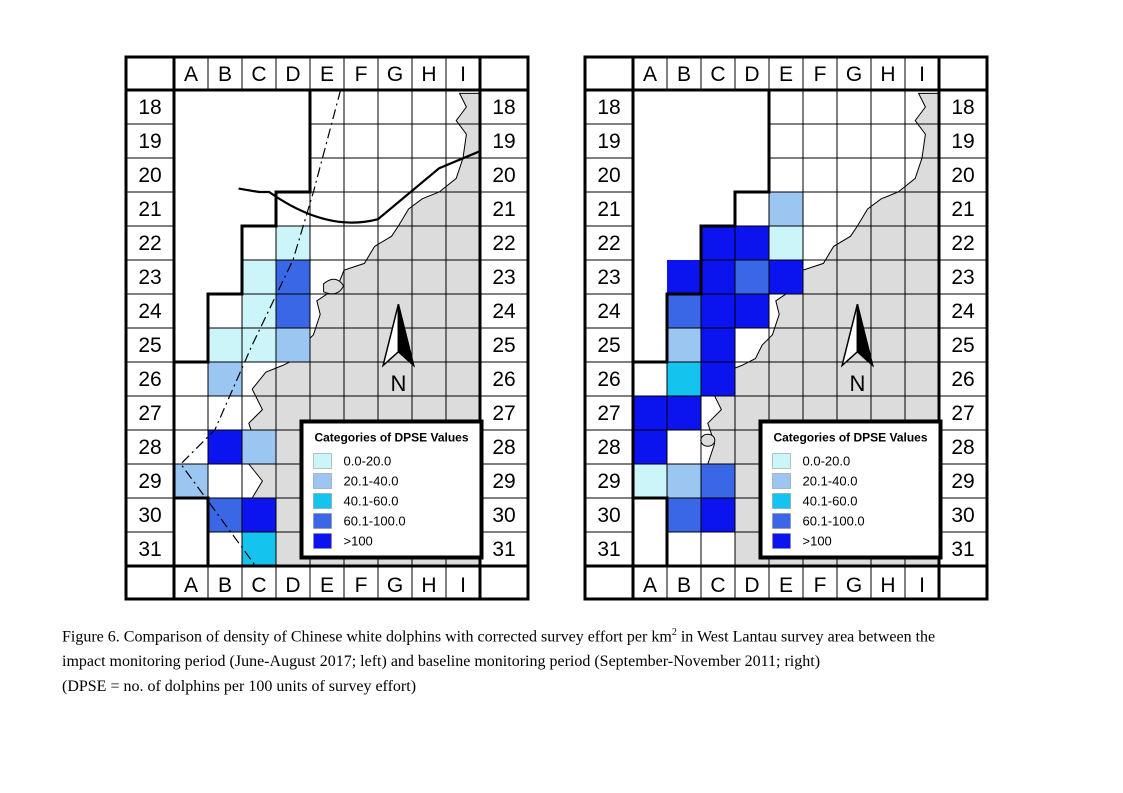 This screenshot has width=1123, height=793. What do you see at coordinates (674, 632) in the screenshot?
I see `caption-superscript: 2` at bounding box center [674, 632].